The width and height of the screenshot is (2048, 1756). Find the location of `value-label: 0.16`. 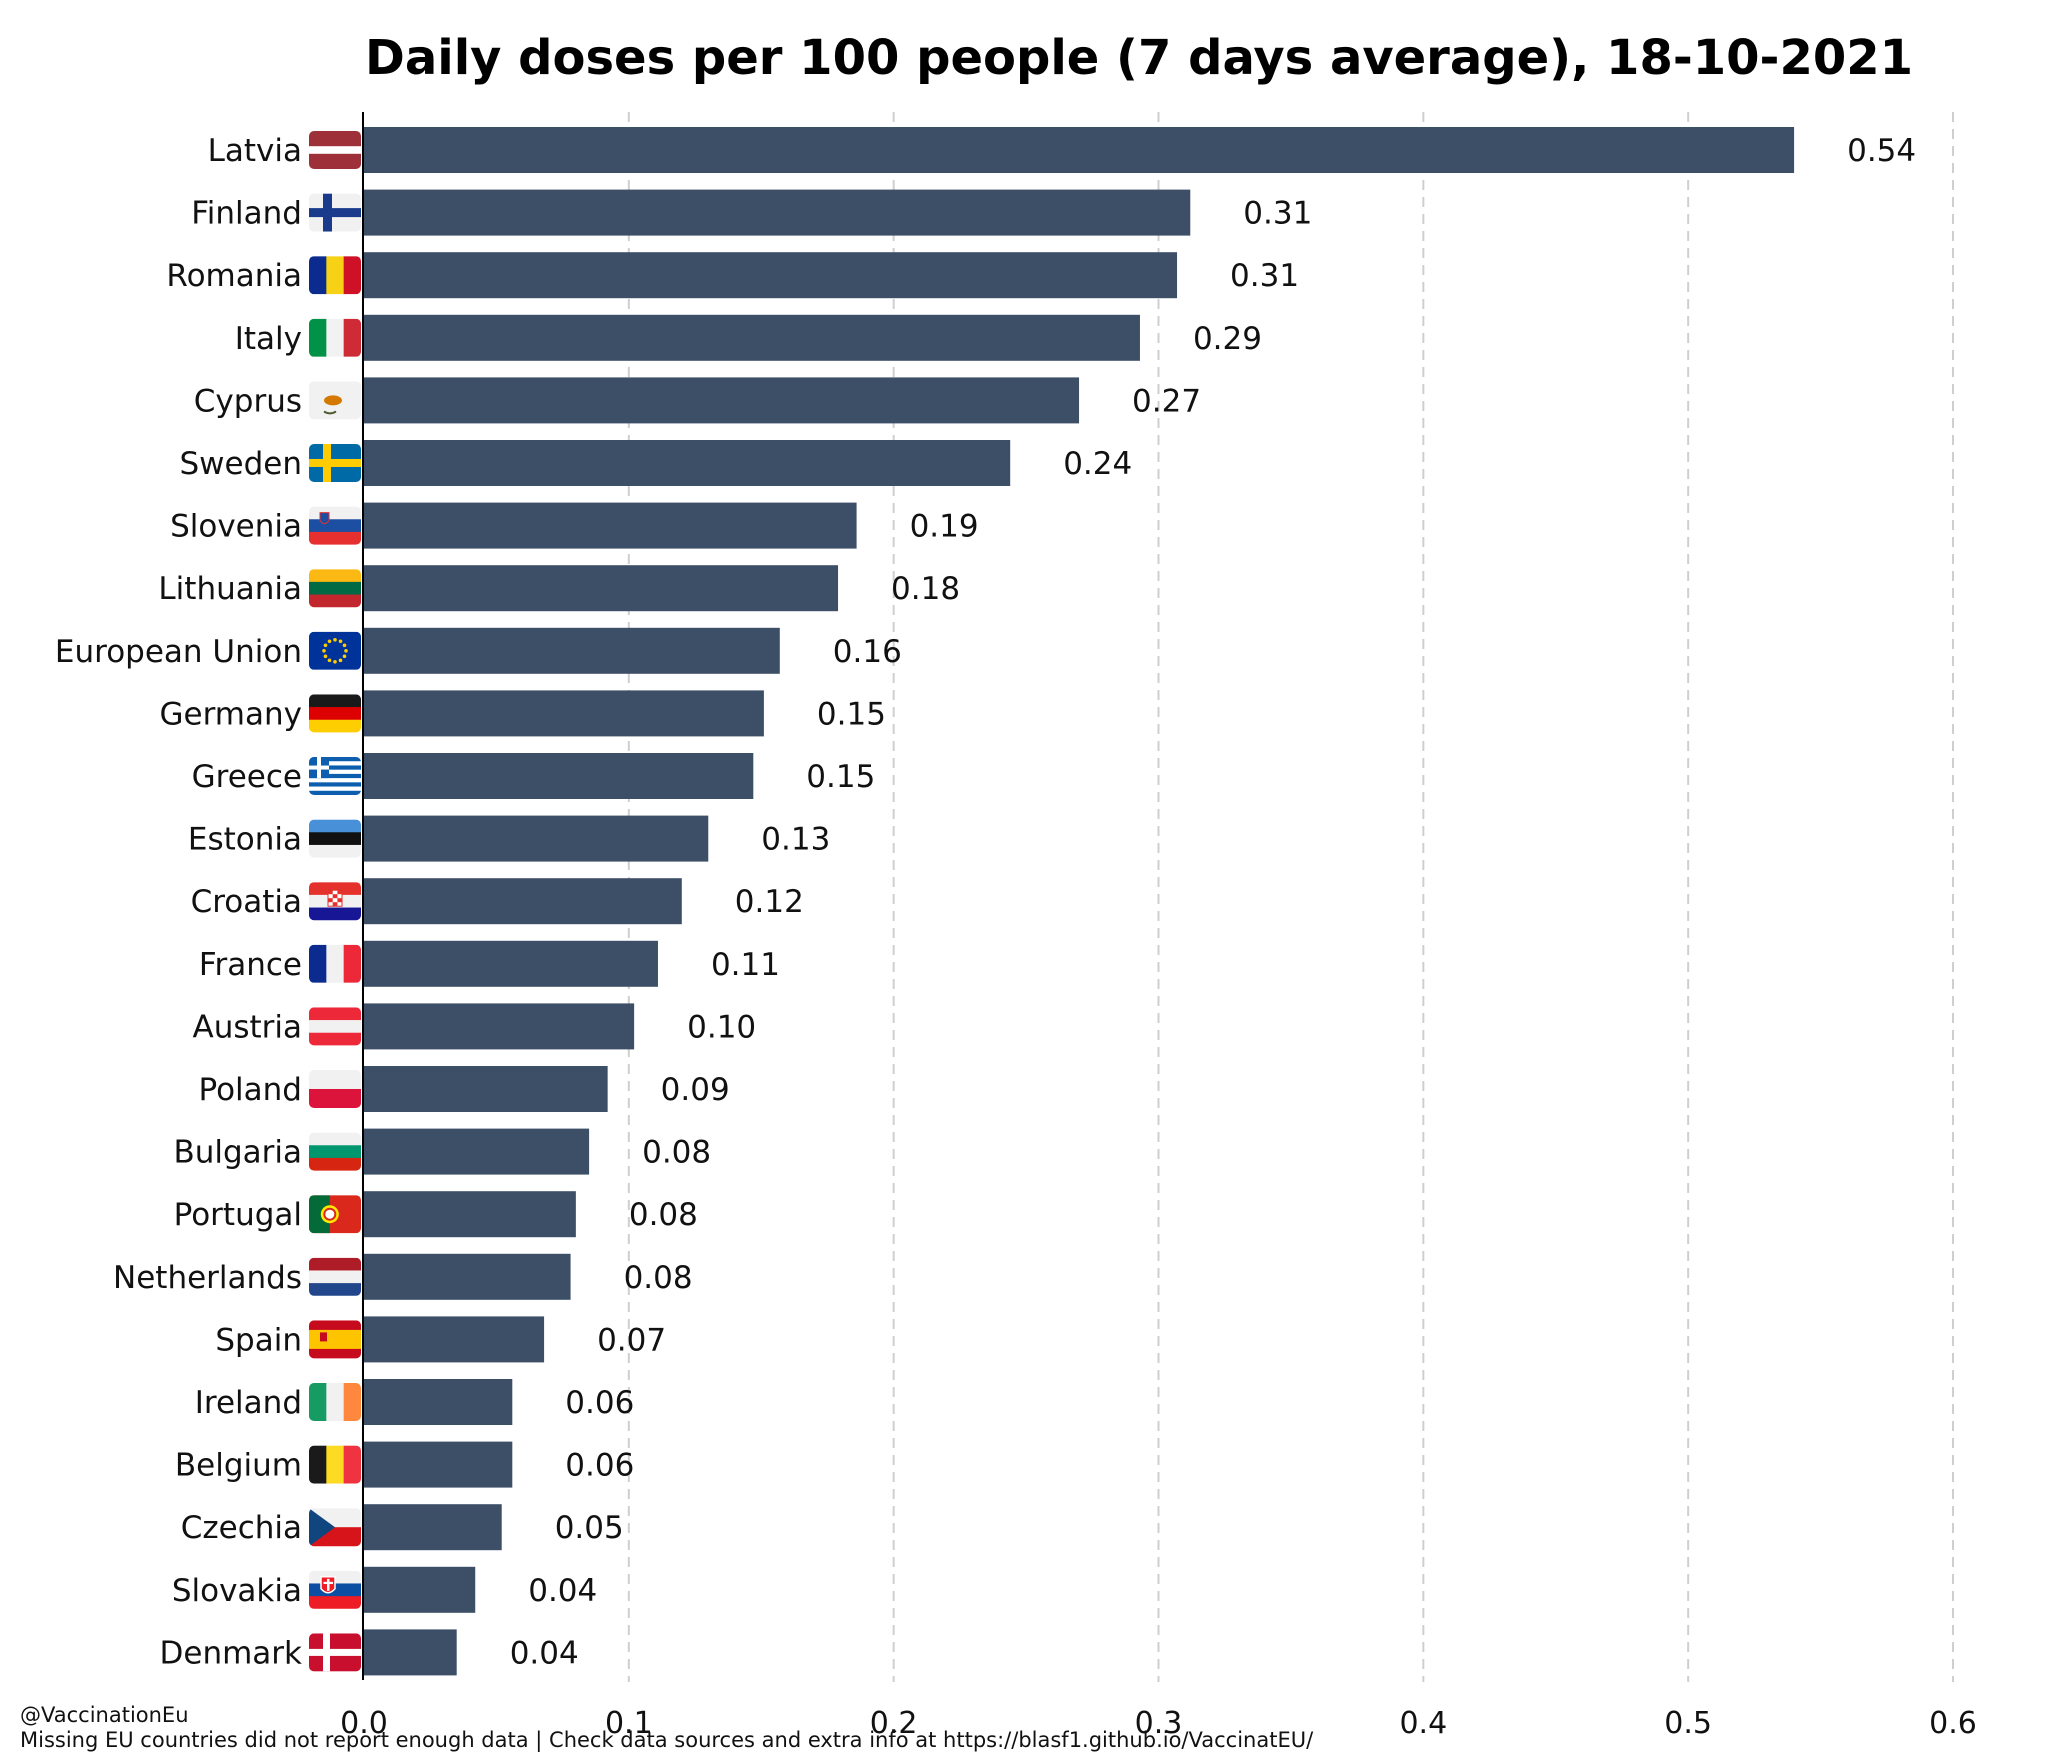

value-label: 0.16 is located at coordinates (867, 652).